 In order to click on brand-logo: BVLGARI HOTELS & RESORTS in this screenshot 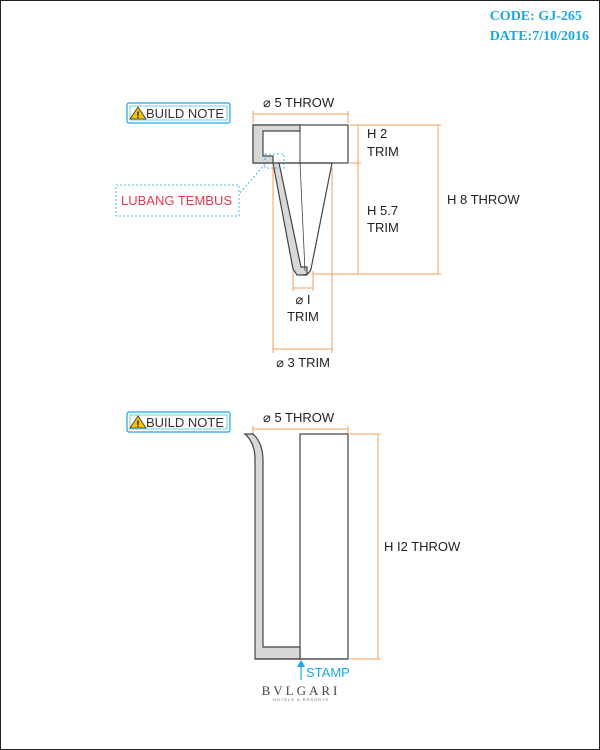, I will do `click(301, 692)`.